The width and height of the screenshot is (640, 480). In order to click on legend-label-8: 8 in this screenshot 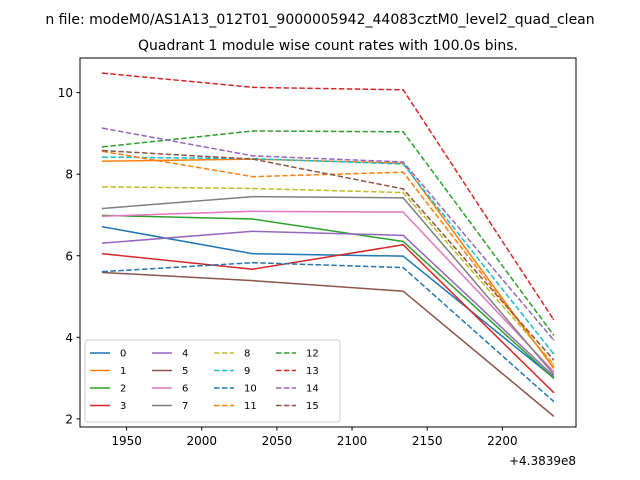, I will do `click(247, 354)`.